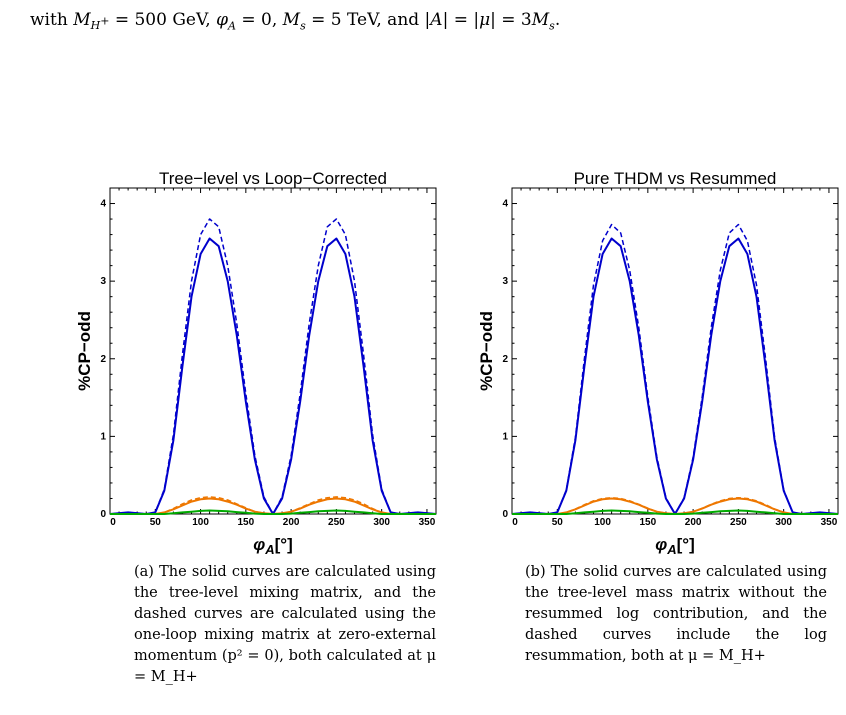  What do you see at coordinates (273, 178) in the screenshot?
I see `chart-title: Tree−level vs Loop−Corrected` at bounding box center [273, 178].